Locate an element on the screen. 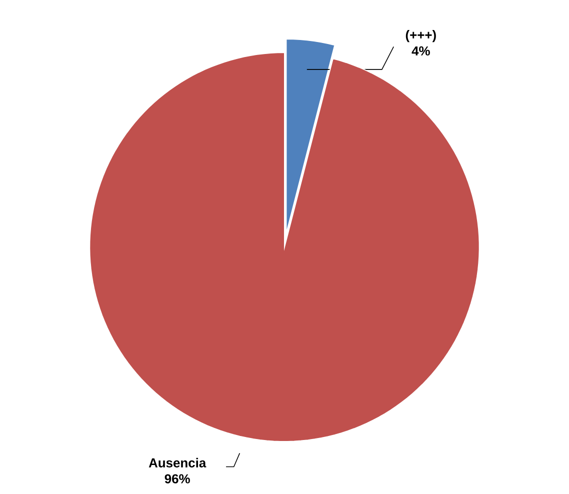  data-label: 4% is located at coordinates (421, 51).